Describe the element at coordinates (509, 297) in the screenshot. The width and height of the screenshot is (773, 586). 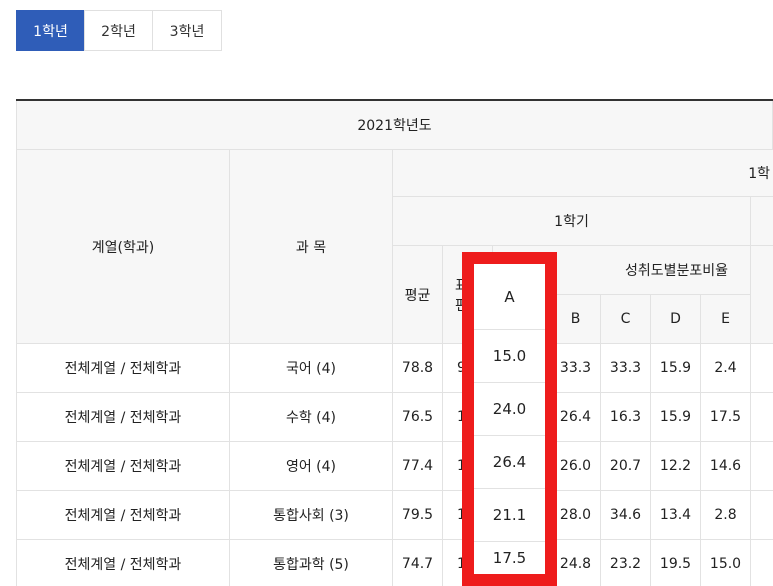
I see `highlight-header-a: A` at that location.